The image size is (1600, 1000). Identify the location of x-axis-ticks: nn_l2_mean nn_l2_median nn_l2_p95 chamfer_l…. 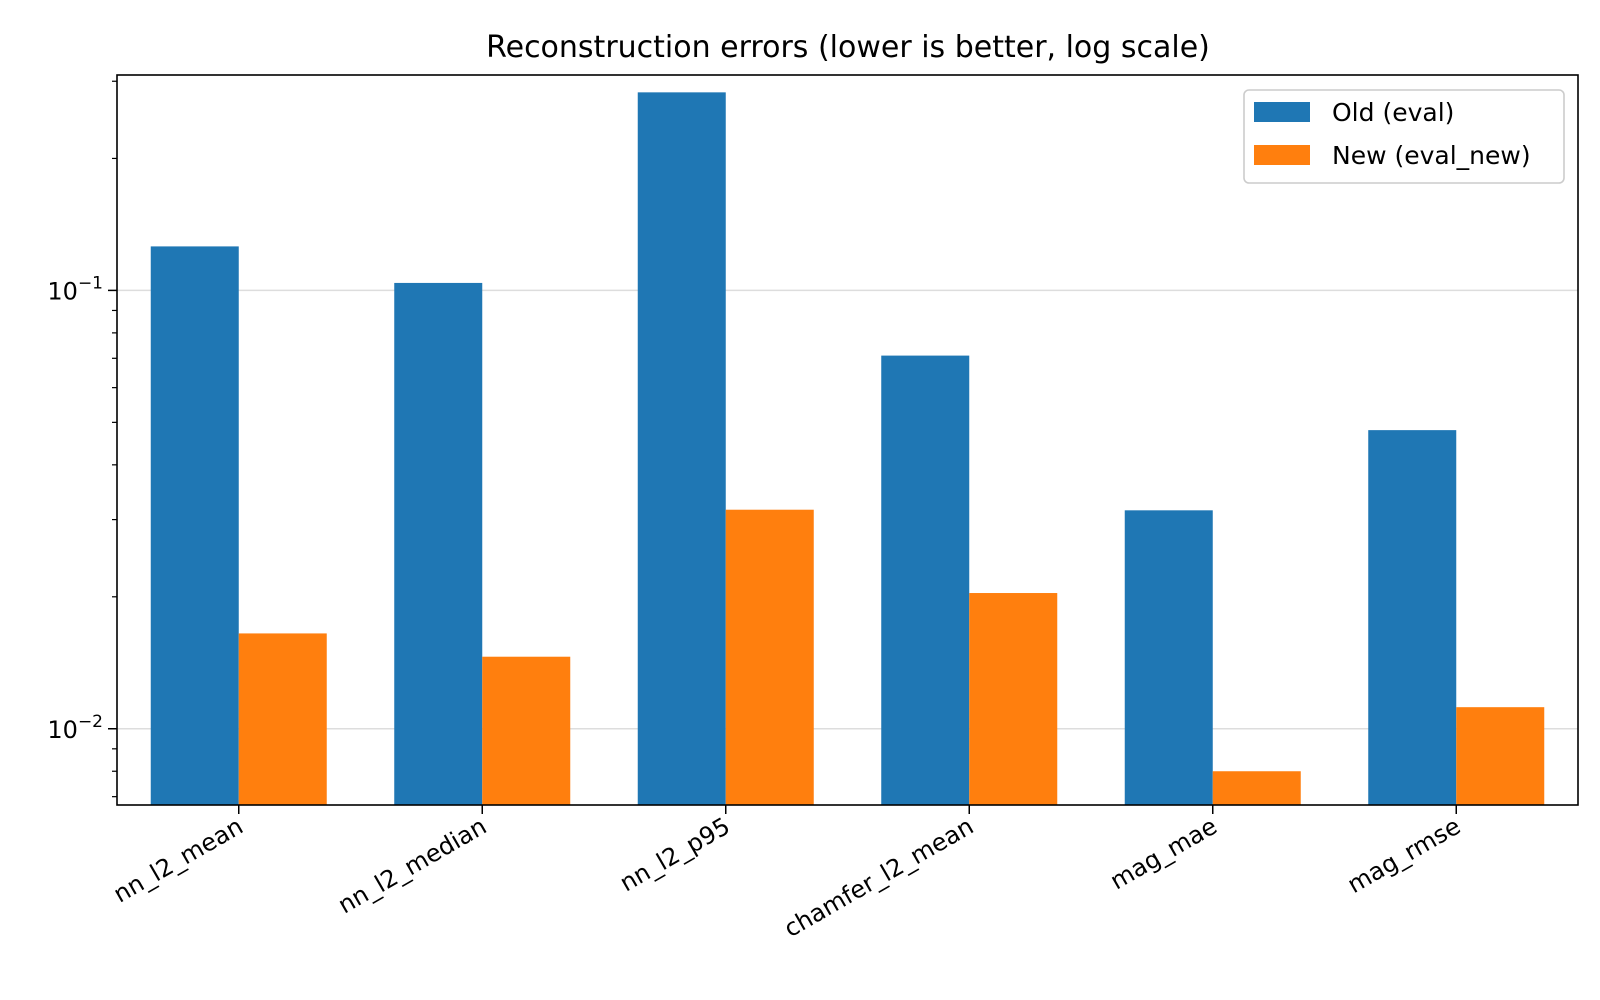
(787, 874).